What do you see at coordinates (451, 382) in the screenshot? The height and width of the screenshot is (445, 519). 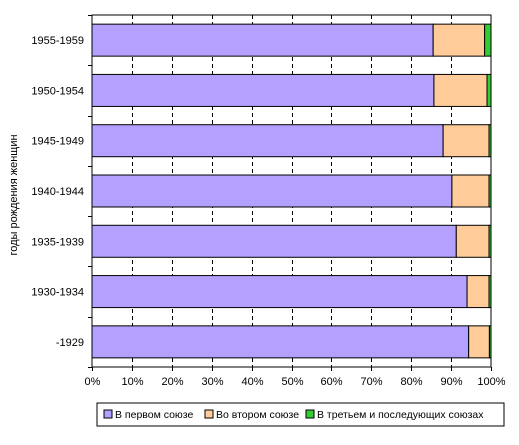 I see `x-tick-label: 90%` at bounding box center [451, 382].